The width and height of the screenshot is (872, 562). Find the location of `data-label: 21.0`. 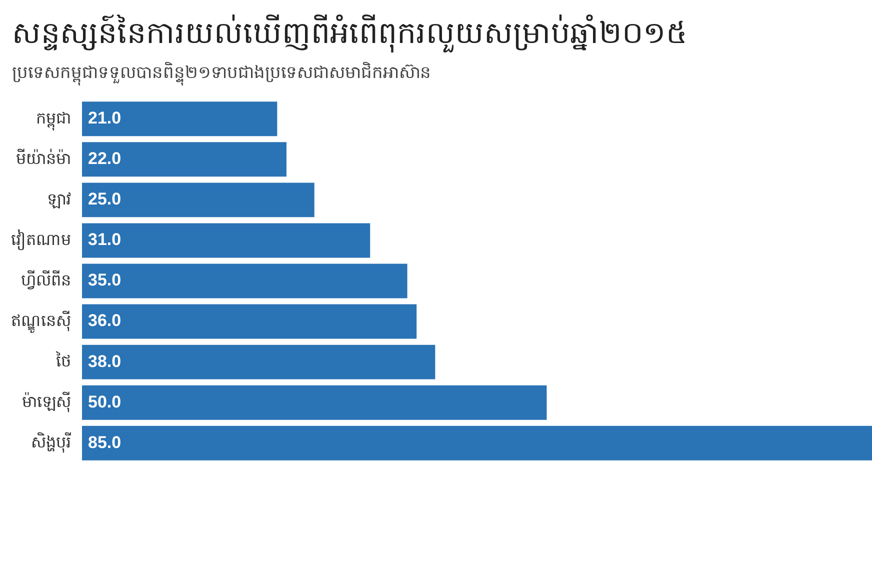

data-label: 21.0 is located at coordinates (105, 118).